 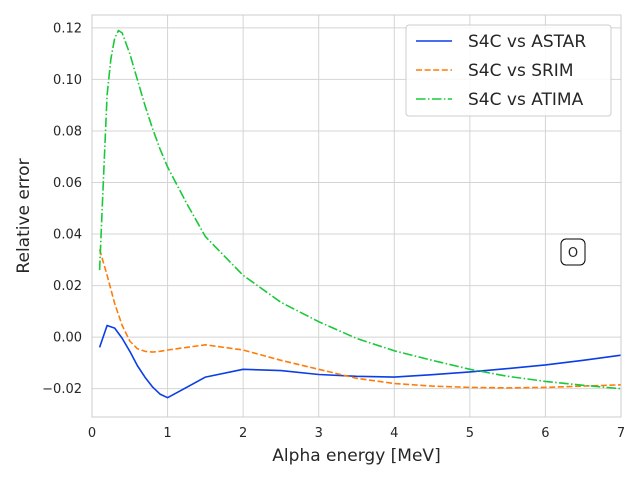 What do you see at coordinates (545, 433) in the screenshot?
I see `x-tick-label: 6` at bounding box center [545, 433].